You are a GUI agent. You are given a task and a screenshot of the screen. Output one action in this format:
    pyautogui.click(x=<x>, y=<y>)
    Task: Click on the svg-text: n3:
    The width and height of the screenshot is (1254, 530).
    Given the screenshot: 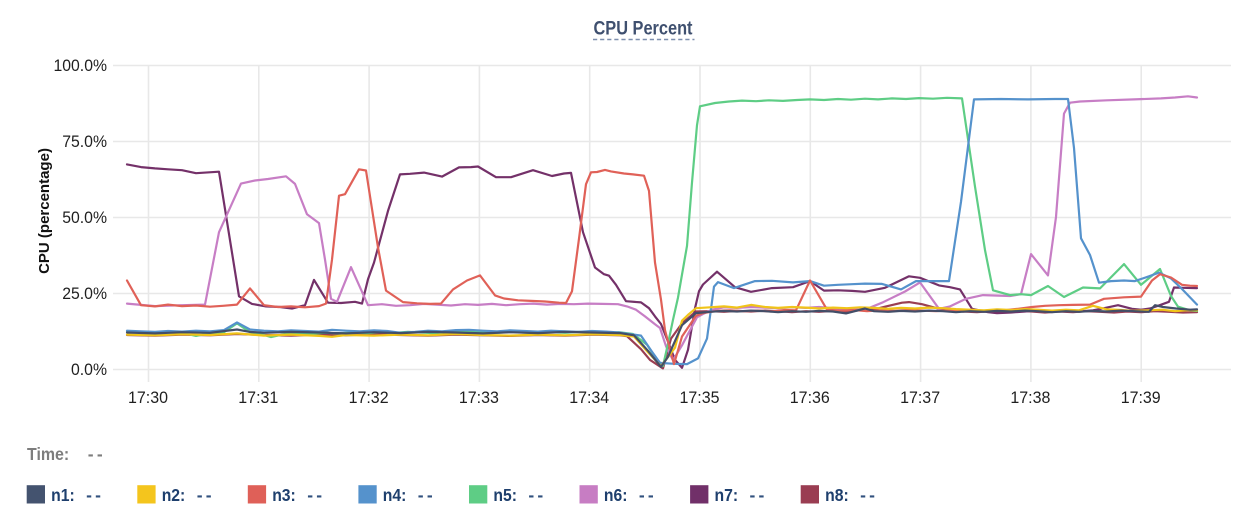 What is the action you would take?
    pyautogui.click(x=284, y=495)
    